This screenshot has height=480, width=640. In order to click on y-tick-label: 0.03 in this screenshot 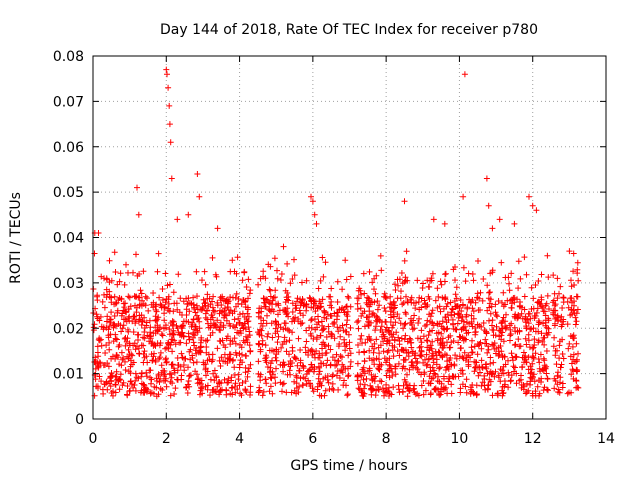, I will do `click(68, 284)`.